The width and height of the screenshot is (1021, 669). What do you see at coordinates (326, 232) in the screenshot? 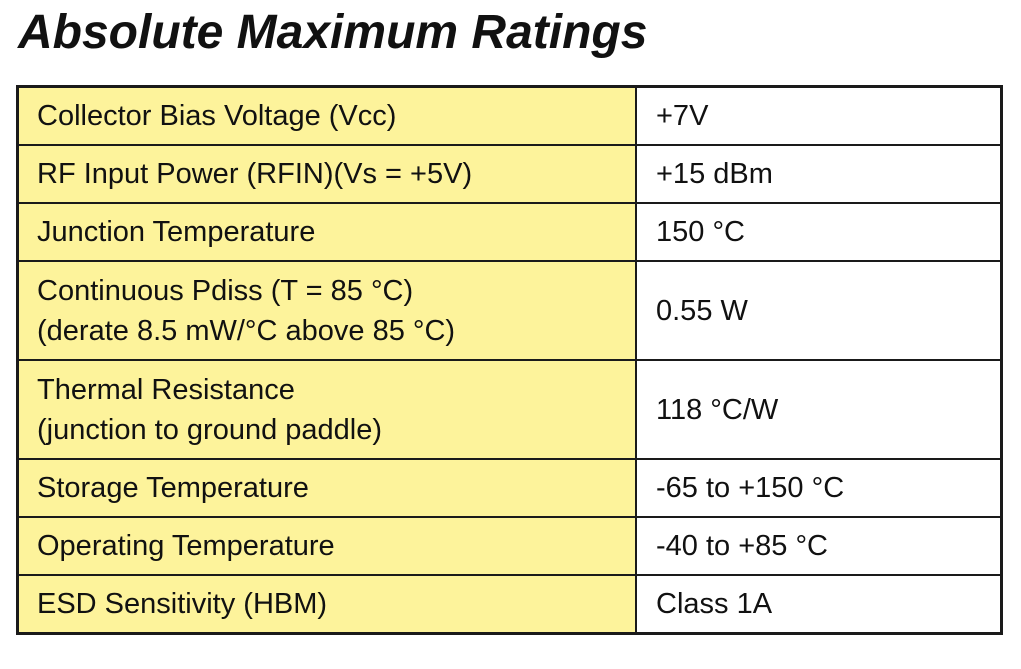
I see `parameter-cell: Junction Temperature` at bounding box center [326, 232].